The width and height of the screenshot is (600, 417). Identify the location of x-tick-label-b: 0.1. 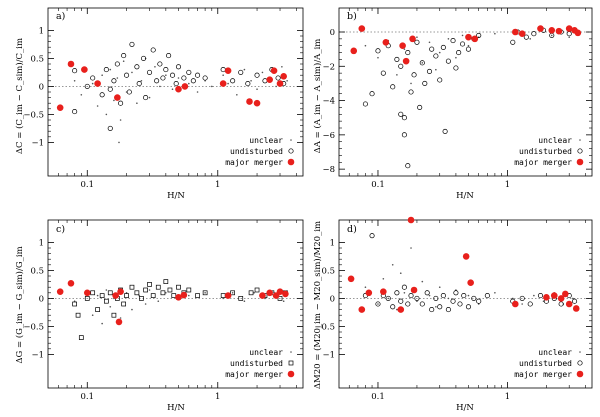
(378, 185).